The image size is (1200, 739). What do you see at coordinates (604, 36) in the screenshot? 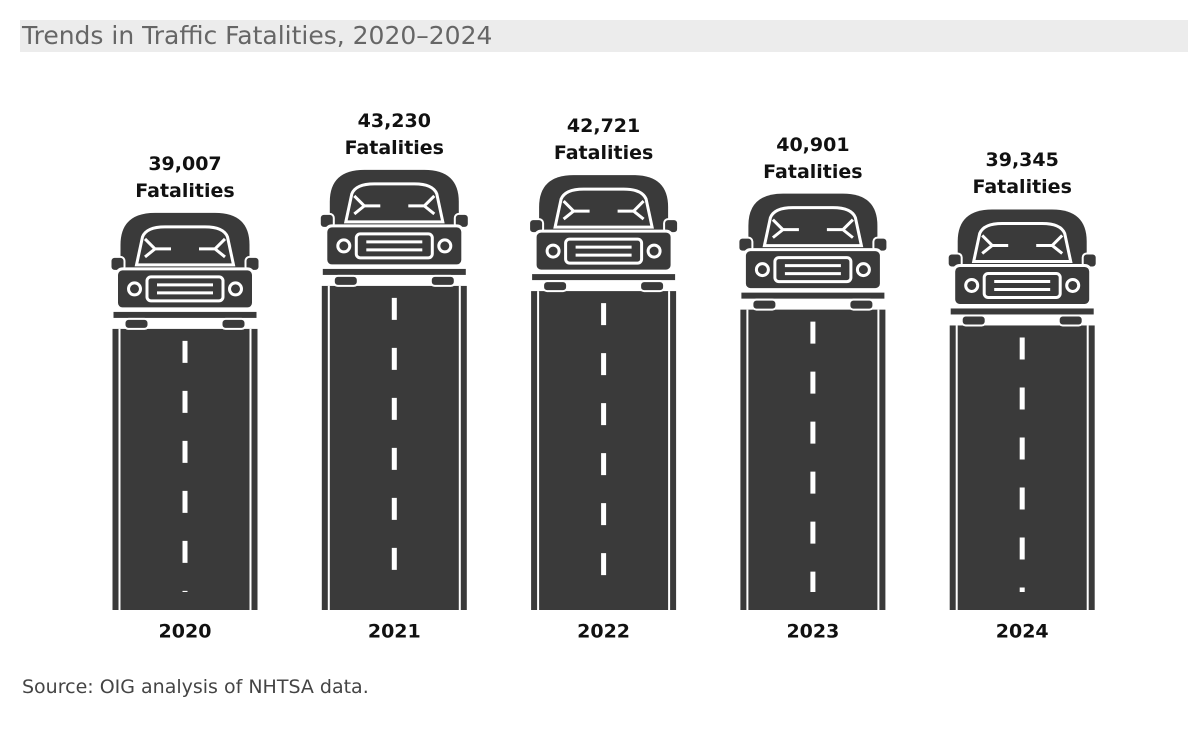
I see `chart-title: Trends in Traffic Fatalities, 2020–2024` at bounding box center [604, 36].